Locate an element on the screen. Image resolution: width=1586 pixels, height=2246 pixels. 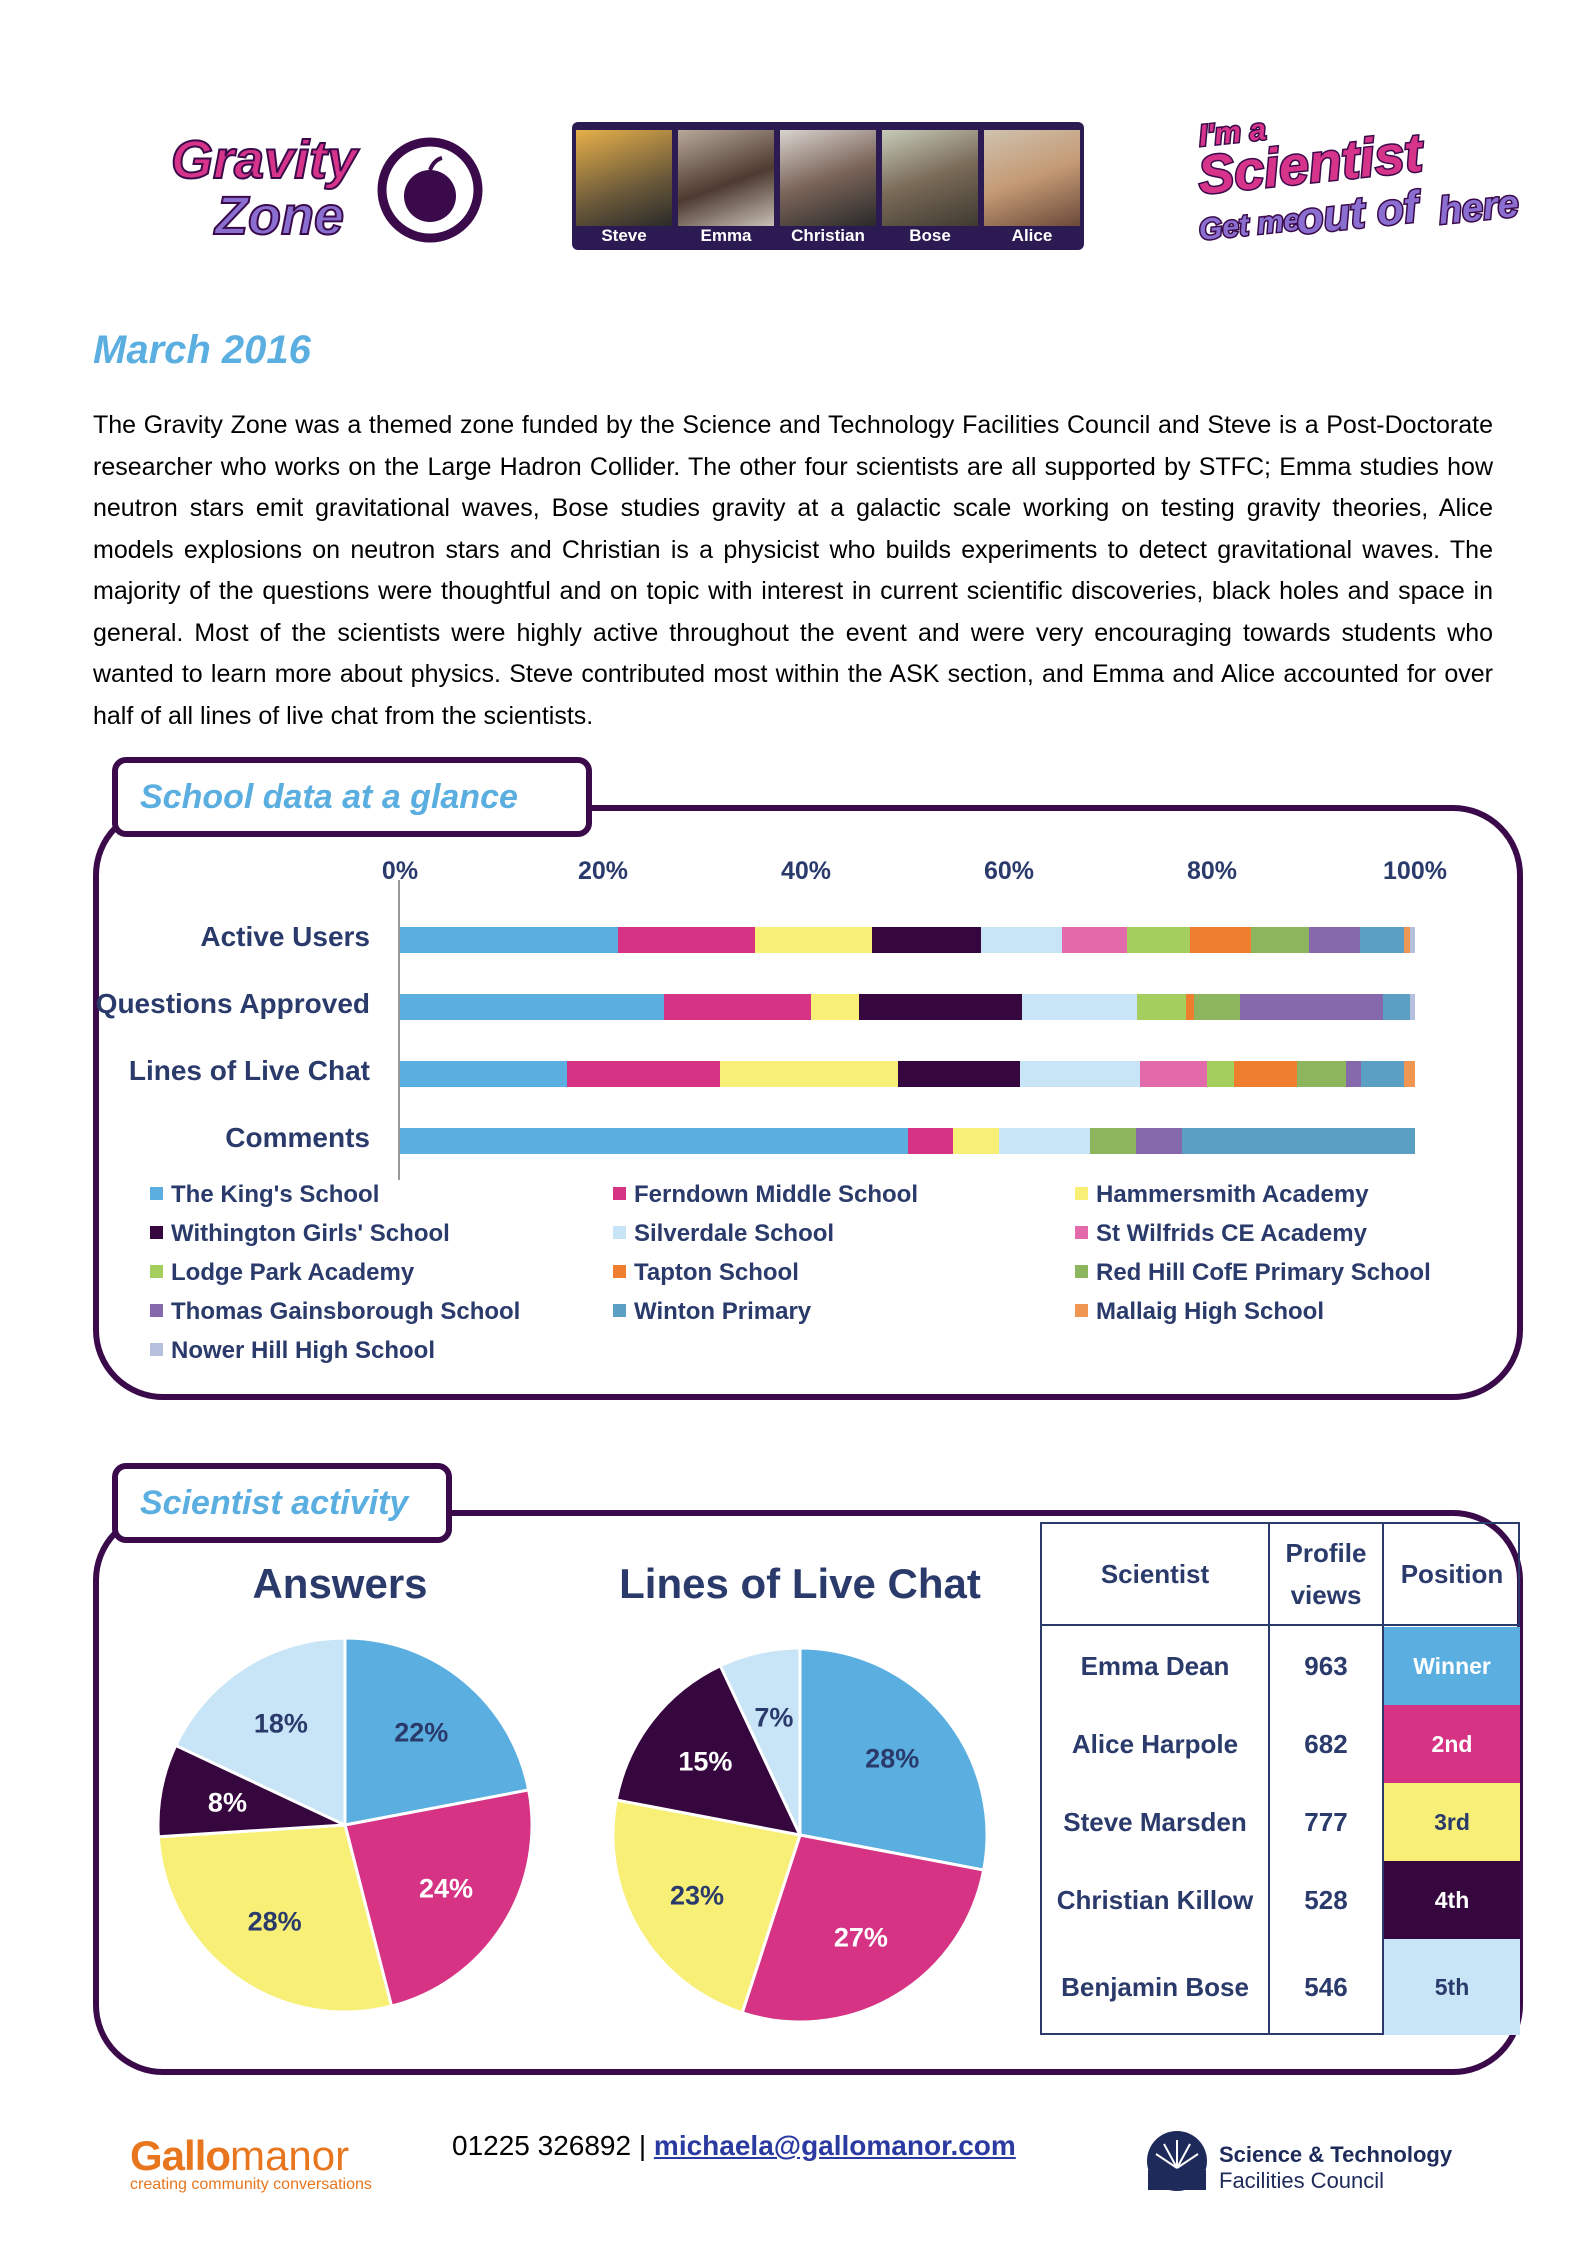
gravity-zone-logo: Gravity Zone is located at coordinates (326, 188).